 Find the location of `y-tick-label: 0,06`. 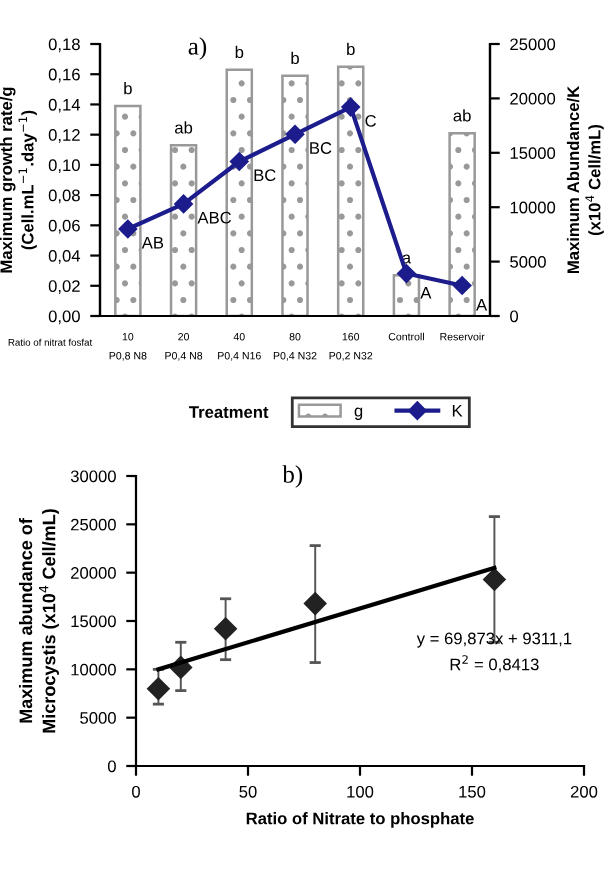

y-tick-label: 0,06 is located at coordinates (64, 226).